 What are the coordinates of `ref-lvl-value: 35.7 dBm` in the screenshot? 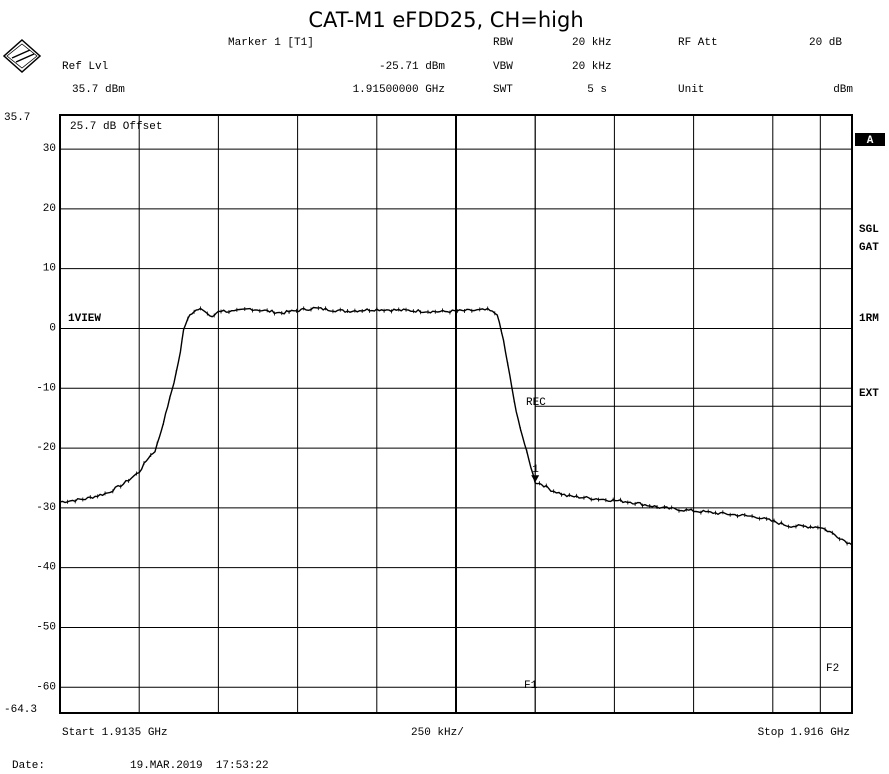 It's located at (98, 90).